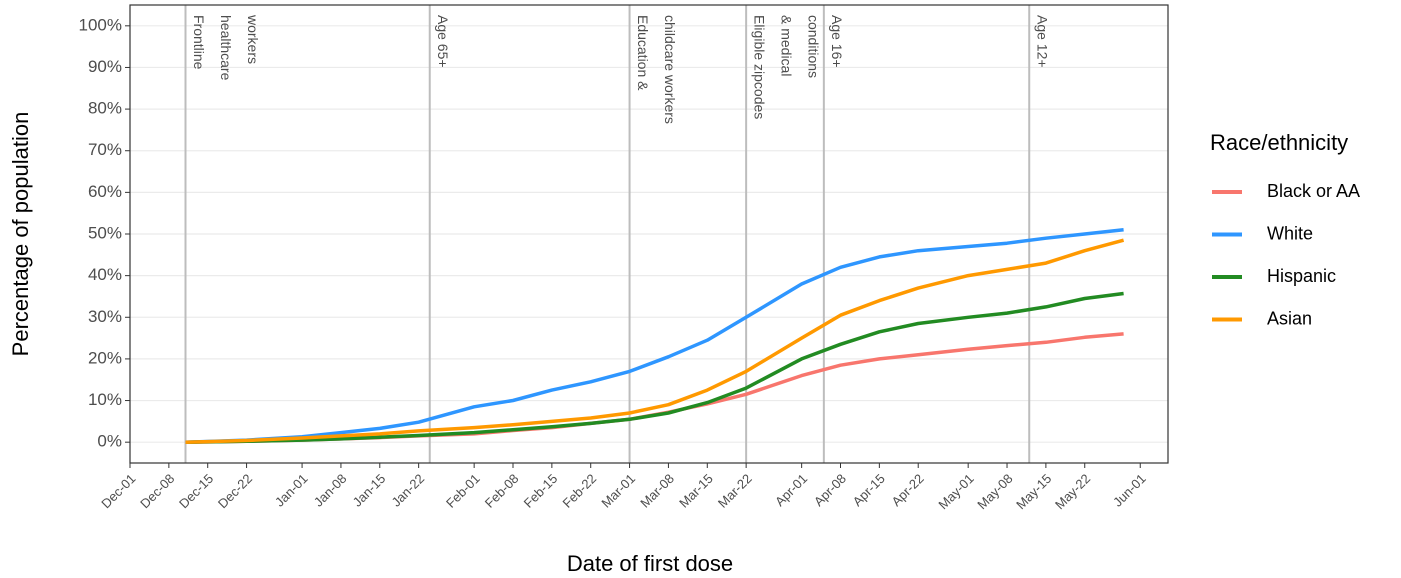 The width and height of the screenshot is (1401, 578). Describe the element at coordinates (105, 108) in the screenshot. I see `y-tick-label: 80%` at that location.